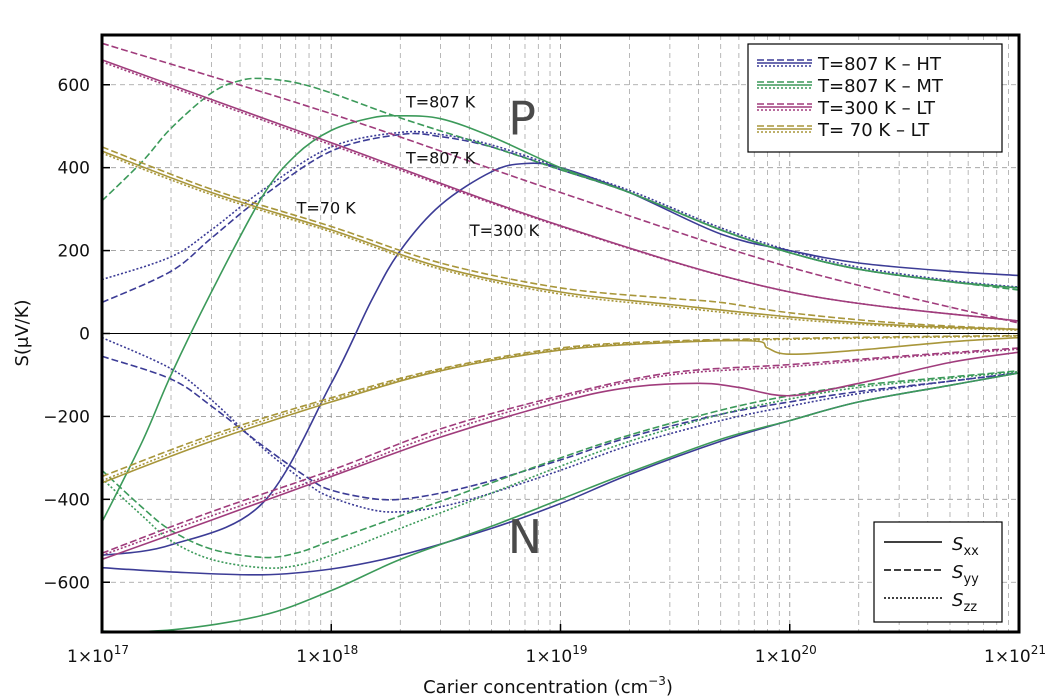  Describe the element at coordinates (880, 86) in the screenshot. I see `legend-series-label: T=807 K – MT` at that location.